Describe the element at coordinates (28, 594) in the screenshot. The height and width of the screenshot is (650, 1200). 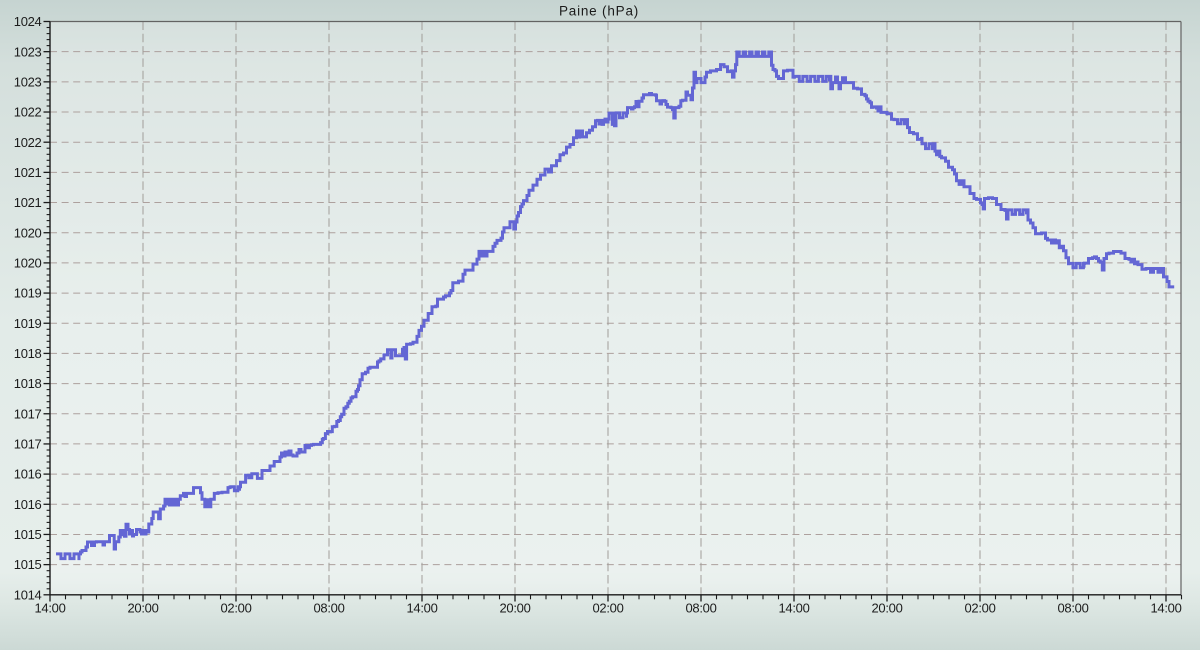
I see `svg-text: 1014` at that location.